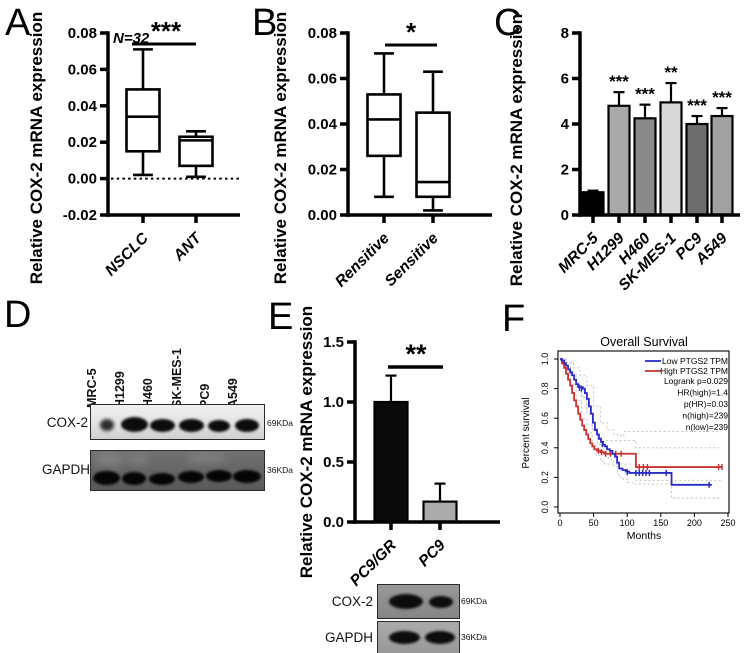 The height and width of the screenshot is (653, 747). I want to click on lane-label-skmes1: SK-MES-1, so click(177, 378).